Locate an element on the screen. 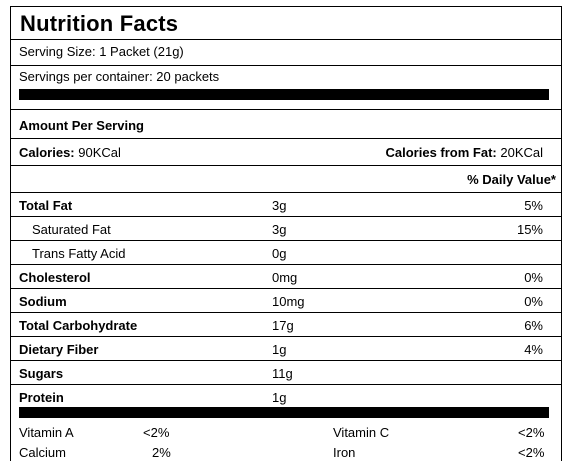 The height and width of the screenshot is (461, 571). nutrient-row: Total Fat 3g 5% is located at coordinates (286, 205).